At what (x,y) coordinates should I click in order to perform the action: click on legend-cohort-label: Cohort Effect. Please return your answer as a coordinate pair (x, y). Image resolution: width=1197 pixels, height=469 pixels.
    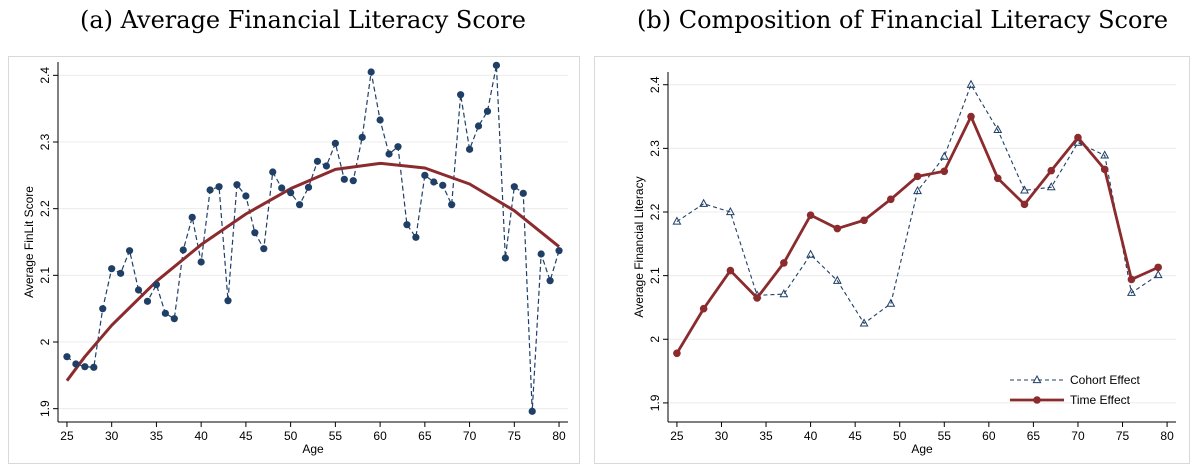
    Looking at the image, I should click on (1105, 380).